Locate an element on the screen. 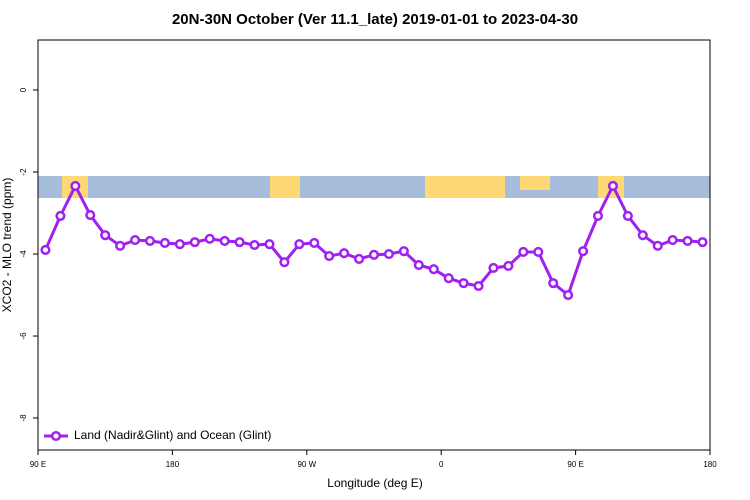 Image resolution: width=750 pixels, height=500 pixels. x-tick-label: 0 is located at coordinates (441, 464).